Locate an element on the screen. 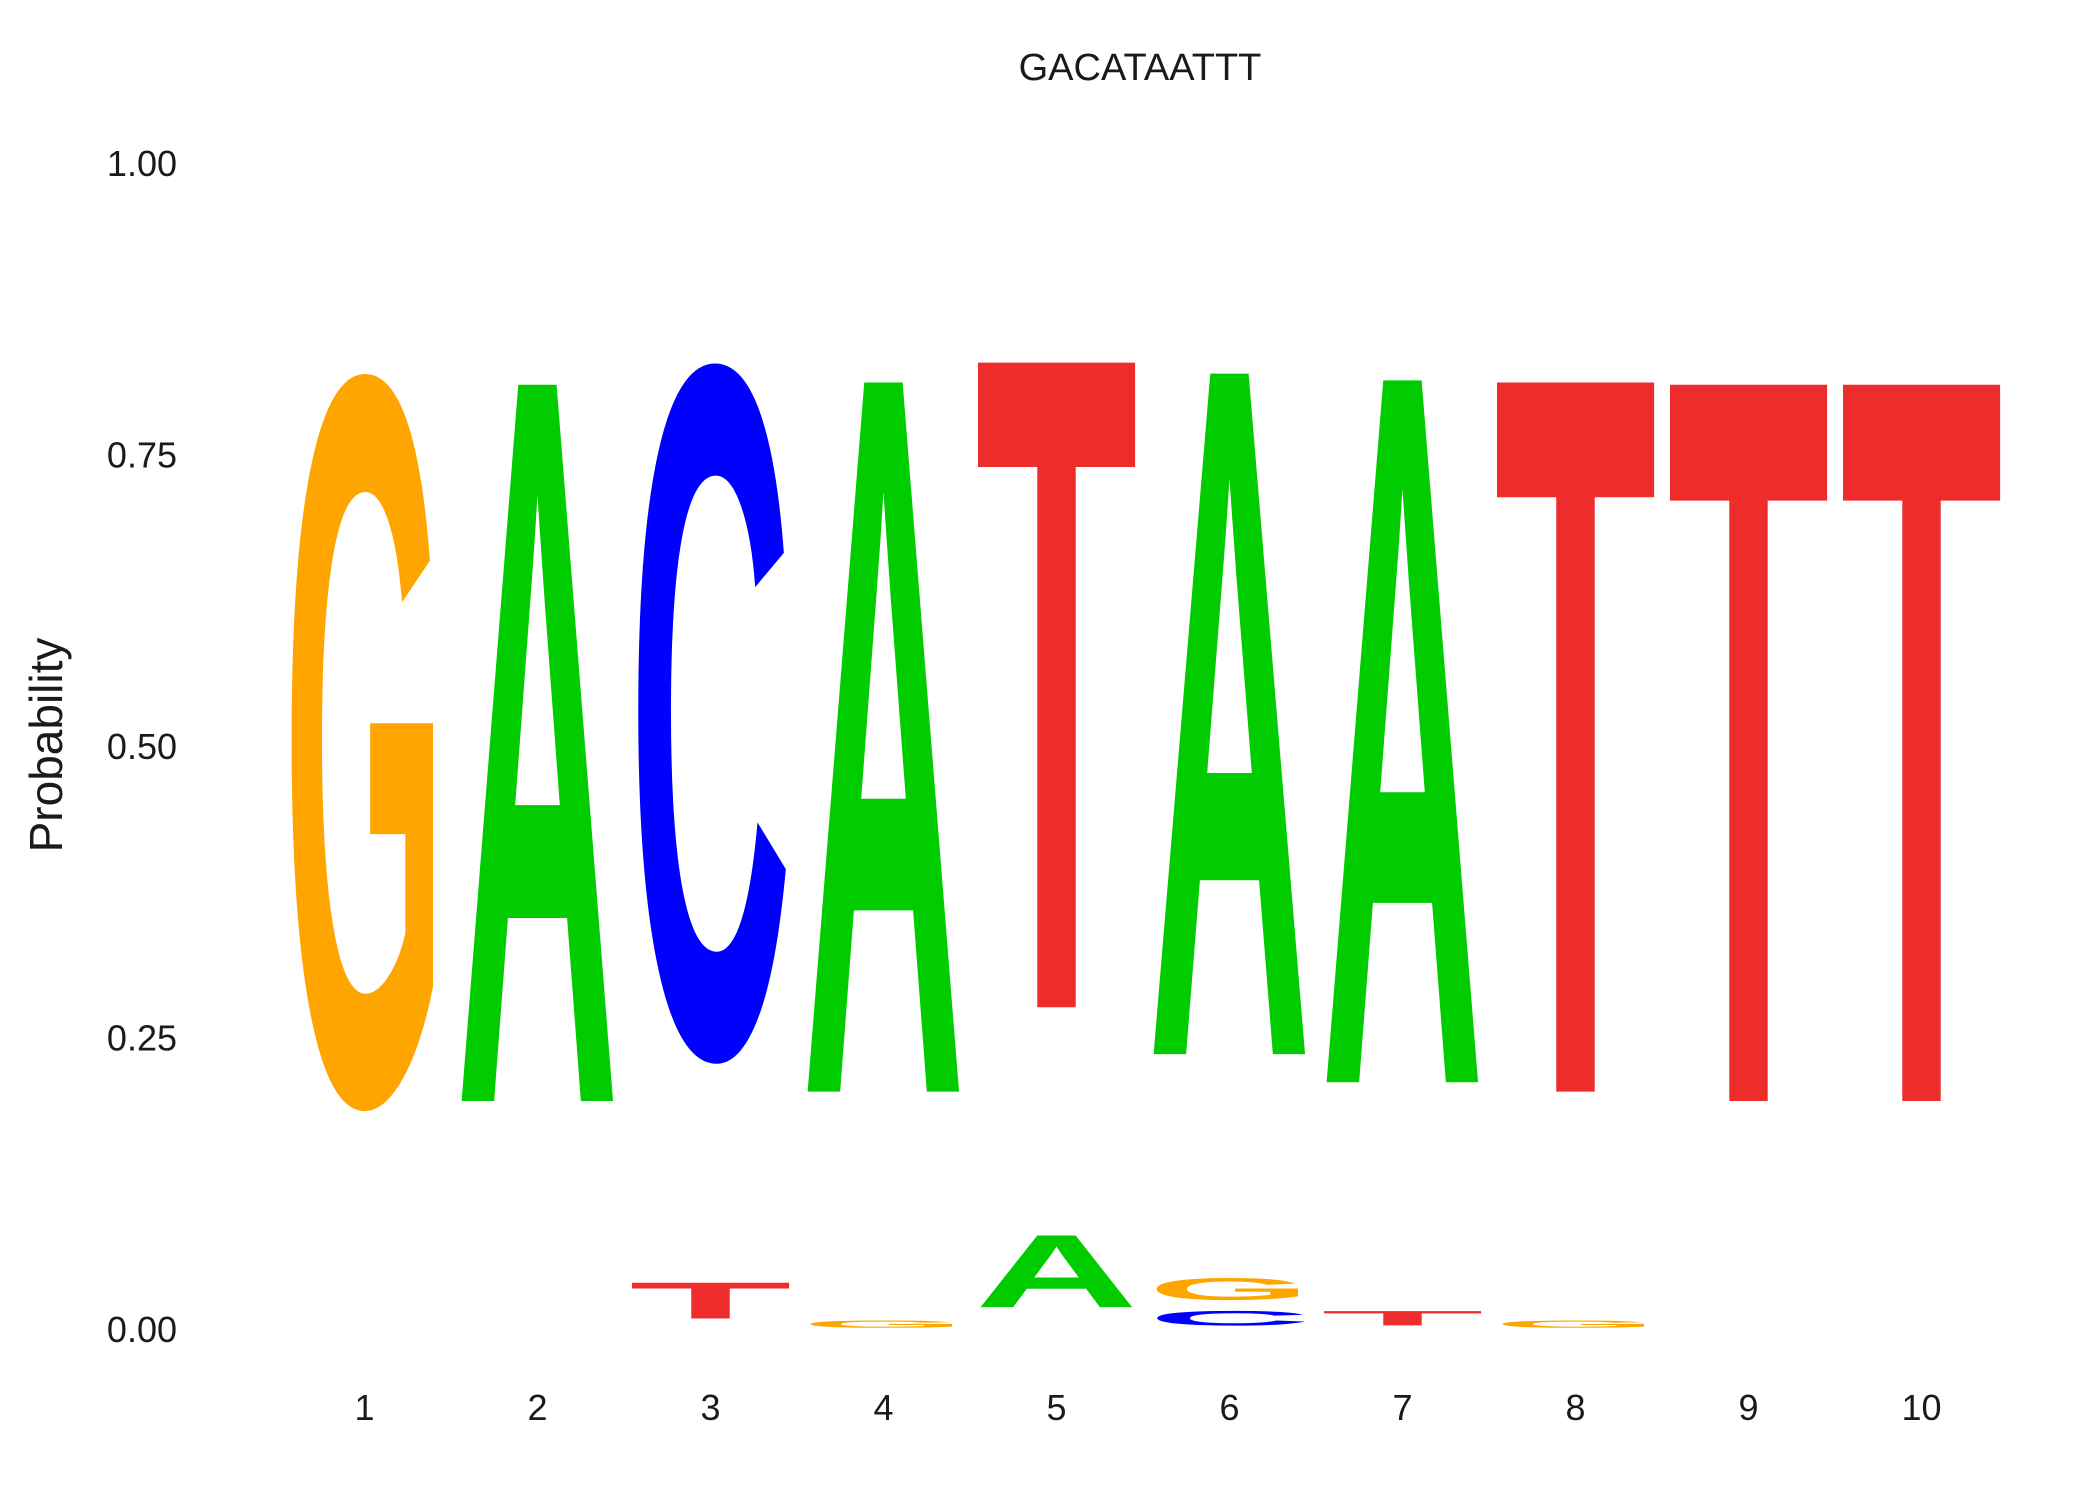 This screenshot has width=2100, height=1500. y-tick-label: 0.50 is located at coordinates (142, 746).